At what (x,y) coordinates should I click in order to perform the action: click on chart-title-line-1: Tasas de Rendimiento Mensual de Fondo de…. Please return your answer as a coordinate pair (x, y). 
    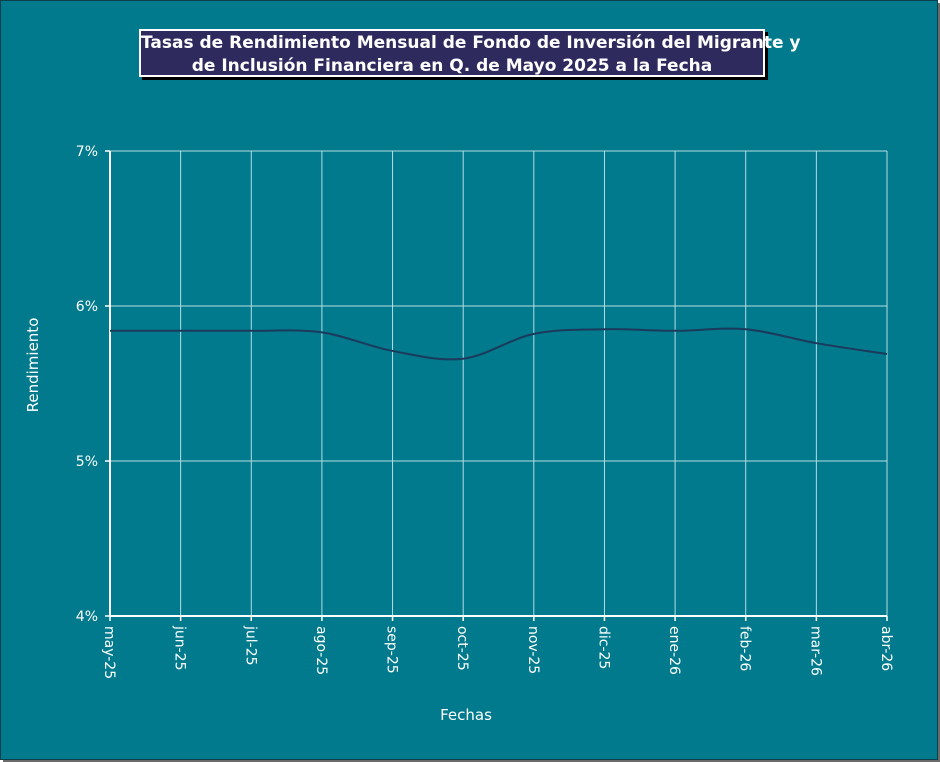
    Looking at the image, I should click on (471, 43).